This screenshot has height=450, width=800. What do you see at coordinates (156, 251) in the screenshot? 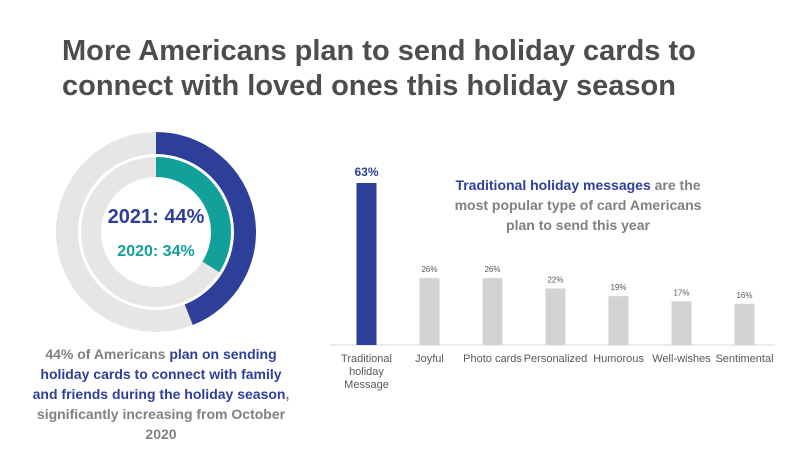
I see `donut-label-2020: 2020: 34%` at bounding box center [156, 251].